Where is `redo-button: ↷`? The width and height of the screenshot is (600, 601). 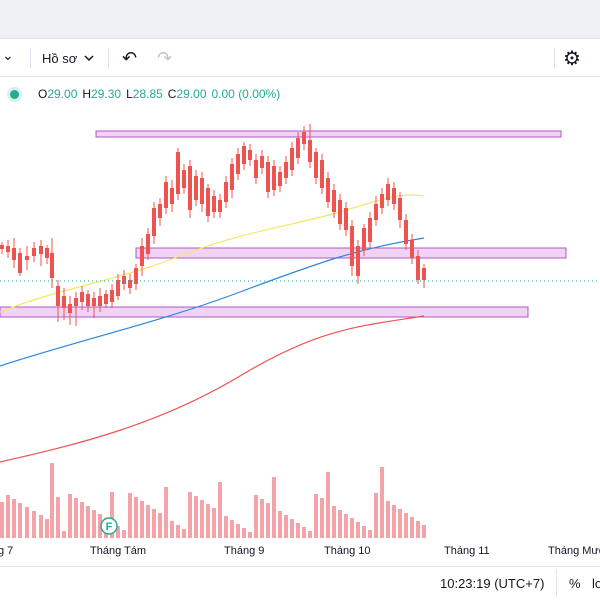
redo-button: ↷ is located at coordinates (164, 58).